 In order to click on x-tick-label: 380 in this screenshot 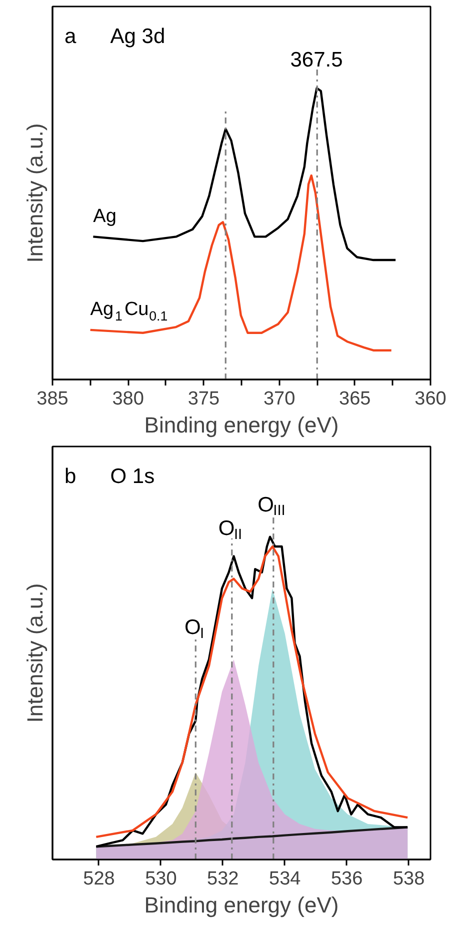, I will do `click(128, 399)`.